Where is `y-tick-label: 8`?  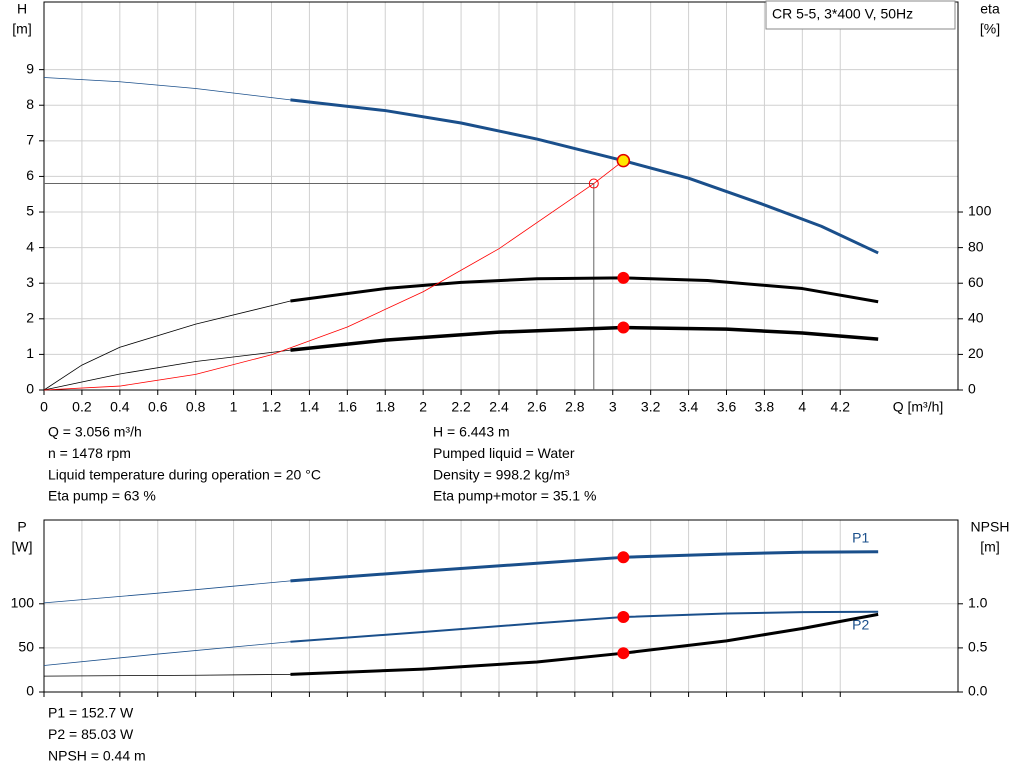 y-tick-label: 8 is located at coordinates (30, 104).